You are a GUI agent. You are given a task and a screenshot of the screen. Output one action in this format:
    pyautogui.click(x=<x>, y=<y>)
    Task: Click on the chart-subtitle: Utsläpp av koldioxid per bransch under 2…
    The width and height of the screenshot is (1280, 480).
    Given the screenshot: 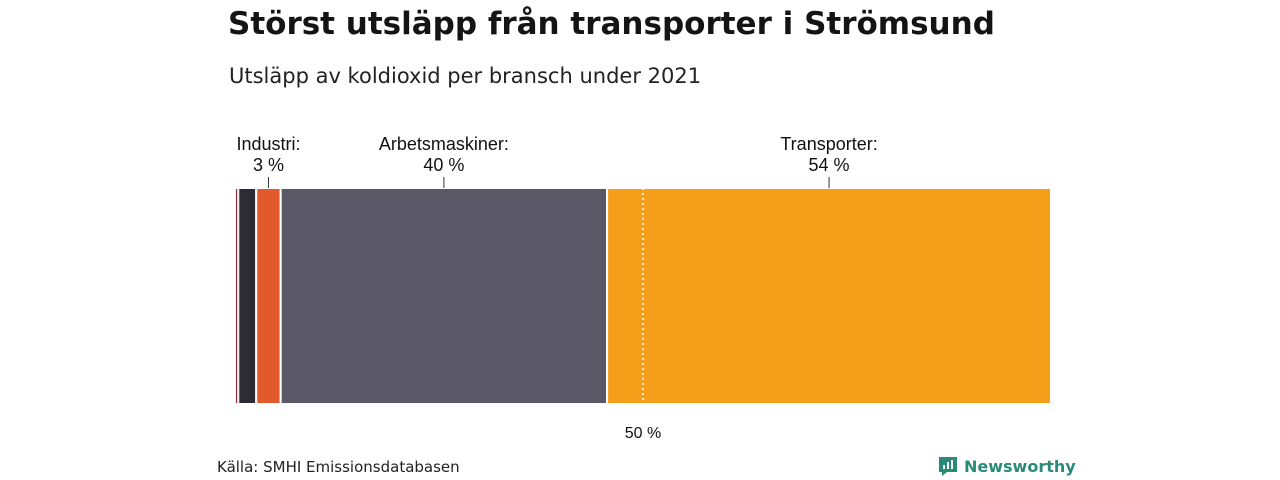 What is the action you would take?
    pyautogui.click(x=465, y=76)
    